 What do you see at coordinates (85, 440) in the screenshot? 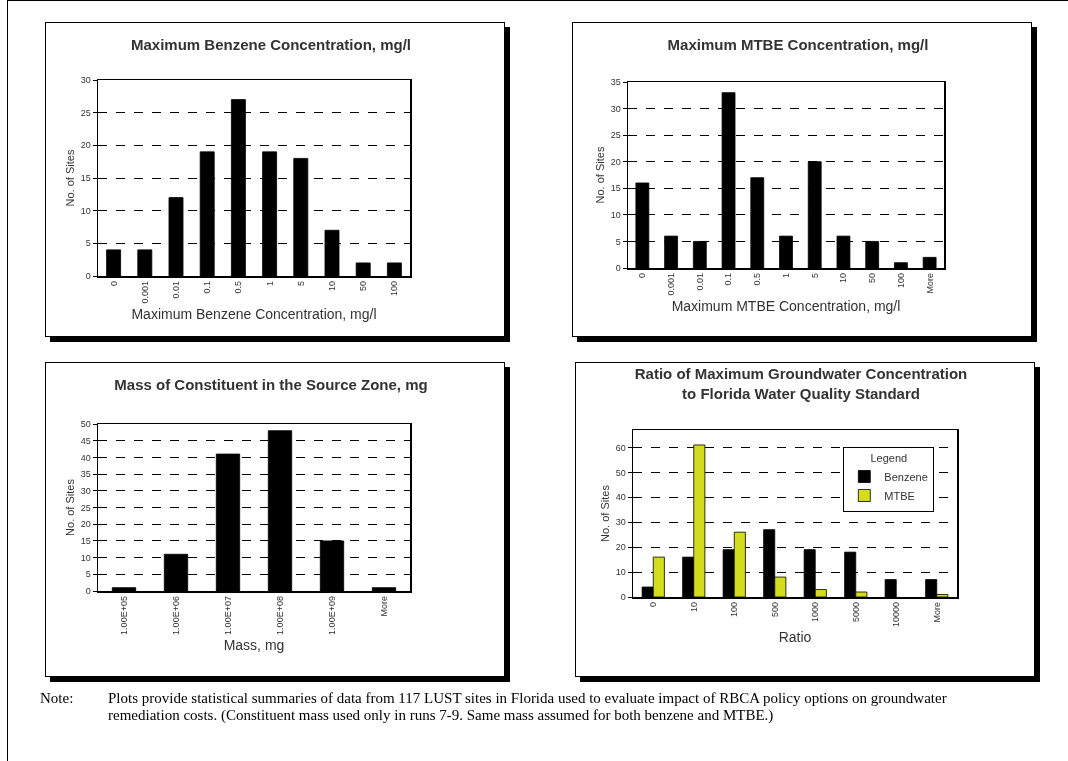
I see `y-tick-label: 45` at bounding box center [85, 440].